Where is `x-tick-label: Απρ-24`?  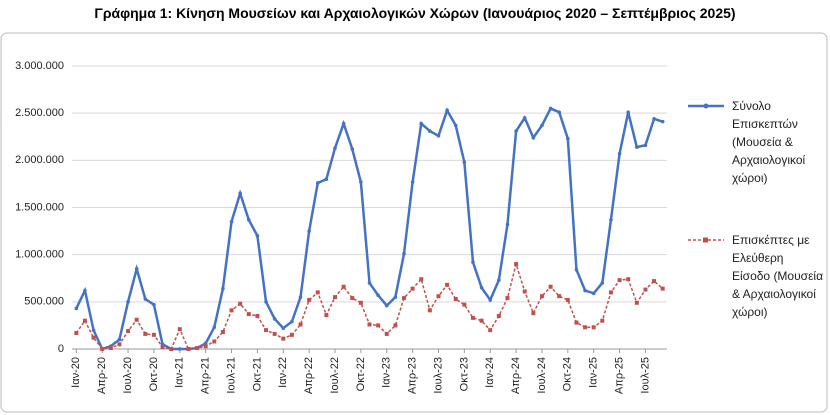
x-tick-label: Απρ-24 is located at coordinates (516, 375).